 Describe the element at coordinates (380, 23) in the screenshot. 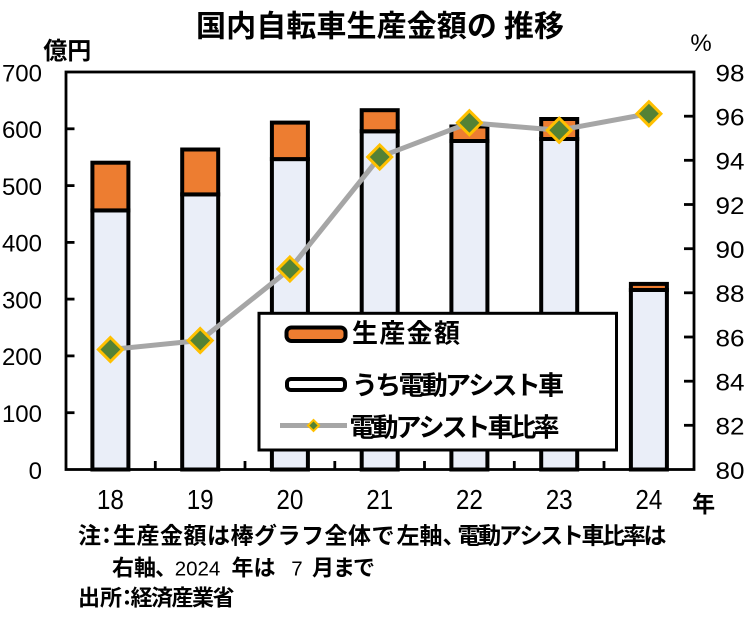

I see `svg-text: 国内自転車生産金額の 推移` at that location.